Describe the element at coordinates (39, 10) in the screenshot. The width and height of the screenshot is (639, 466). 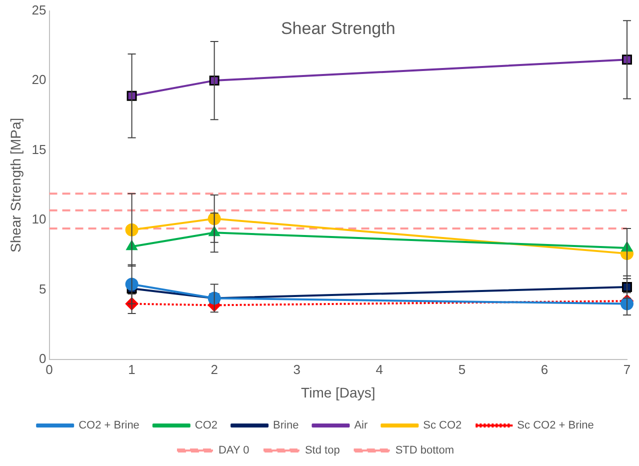
I see `y-tick-label: 25` at that location.